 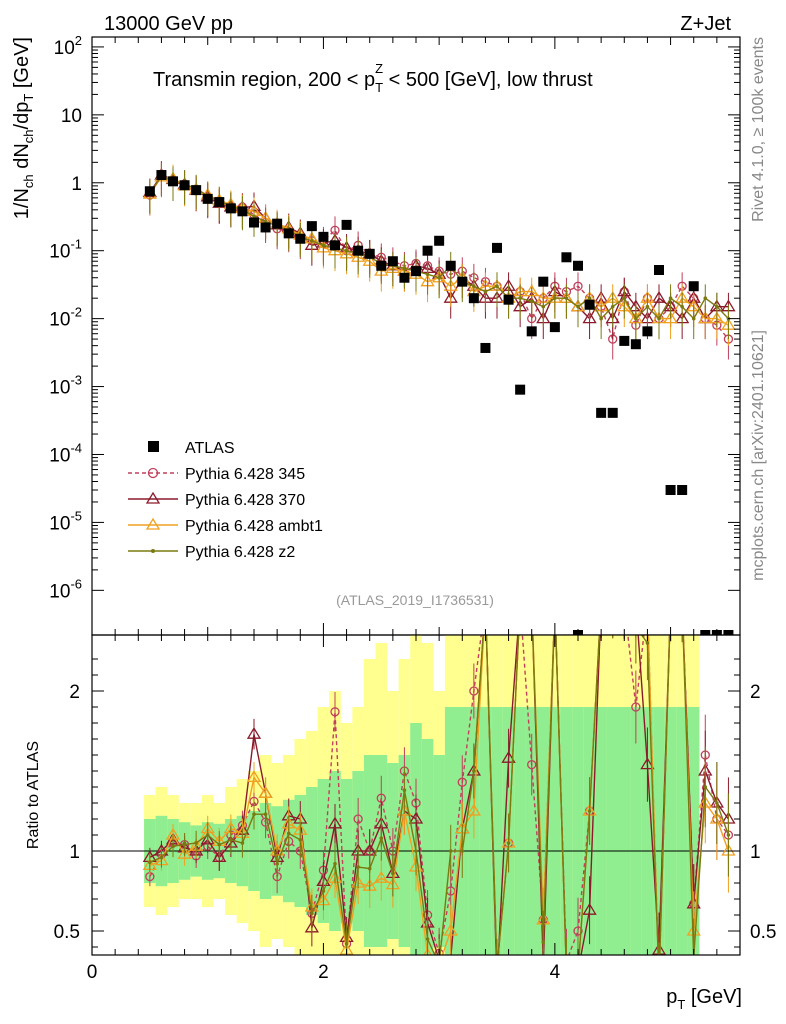 What do you see at coordinates (264, 80) in the screenshot?
I see `main-title-before: Transmin region, 200 < p` at bounding box center [264, 80].